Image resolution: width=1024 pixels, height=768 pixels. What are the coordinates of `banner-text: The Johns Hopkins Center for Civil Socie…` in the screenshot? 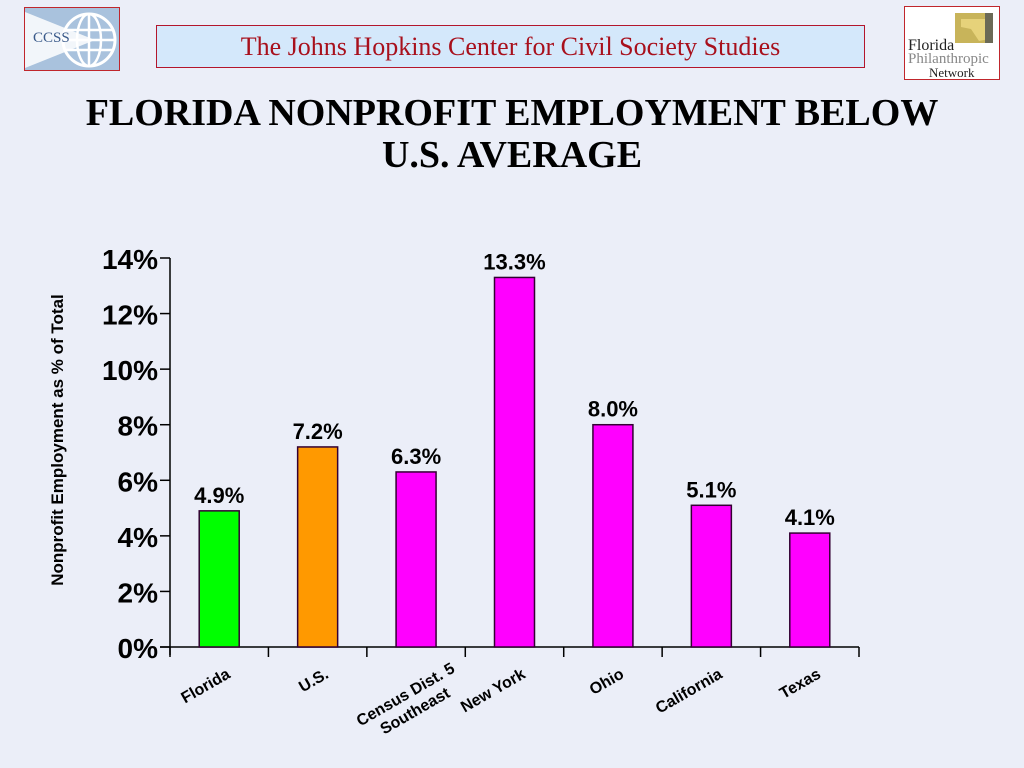 It's located at (510, 46).